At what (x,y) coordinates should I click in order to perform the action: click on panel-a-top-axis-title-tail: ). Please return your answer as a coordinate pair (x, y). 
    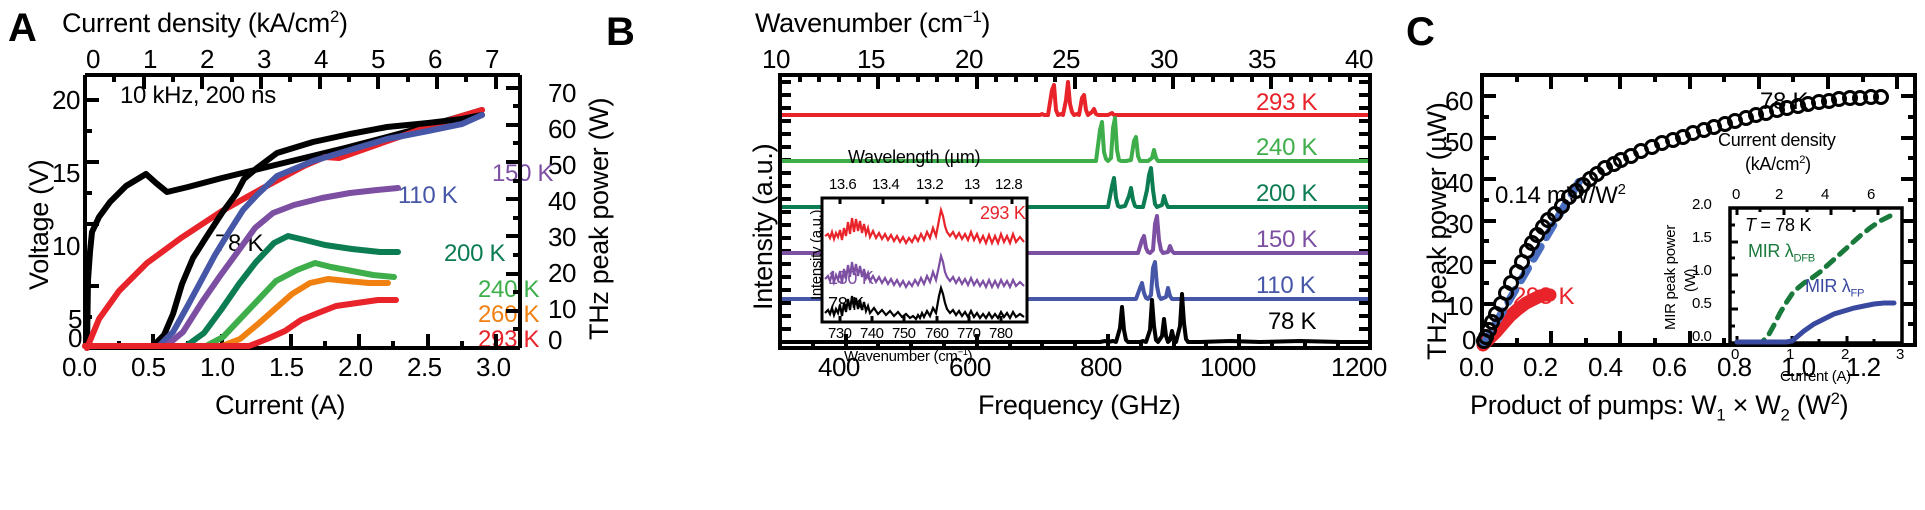
    Looking at the image, I should click on (343, 23).